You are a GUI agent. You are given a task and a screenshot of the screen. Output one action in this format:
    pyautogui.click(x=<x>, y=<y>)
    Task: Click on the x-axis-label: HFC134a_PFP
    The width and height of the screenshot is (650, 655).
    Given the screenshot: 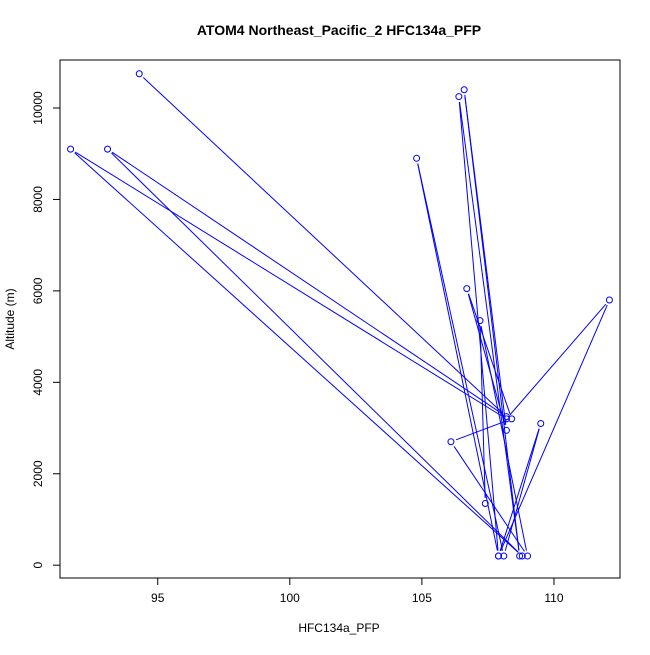 What is the action you would take?
    pyautogui.click(x=338, y=628)
    